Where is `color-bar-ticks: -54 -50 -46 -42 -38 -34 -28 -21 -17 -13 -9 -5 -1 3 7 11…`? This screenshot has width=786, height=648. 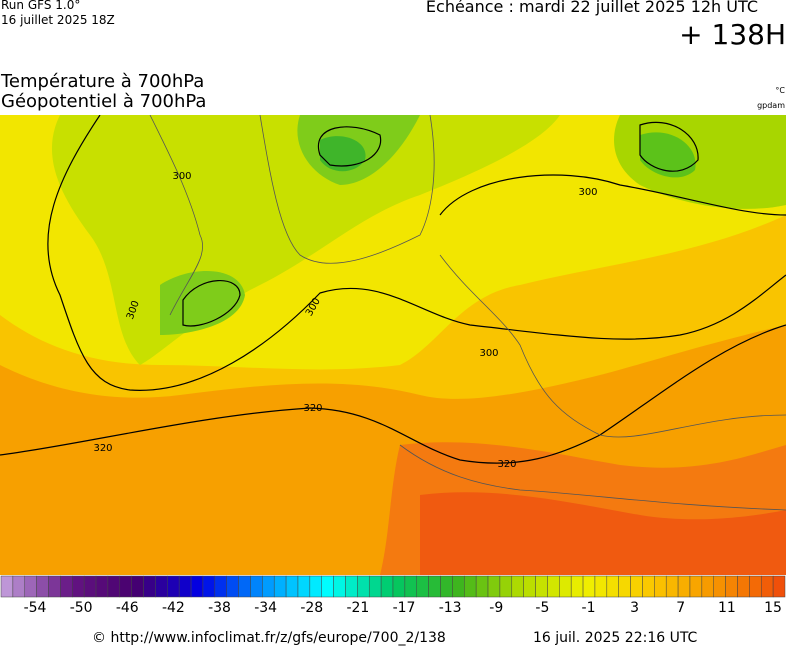 color-bar-ticks: -54 -50 -46 -42 -38 -34 -28 -21 -17 -13 -9 -5 -1 3 7 11… is located at coordinates (393, 610).